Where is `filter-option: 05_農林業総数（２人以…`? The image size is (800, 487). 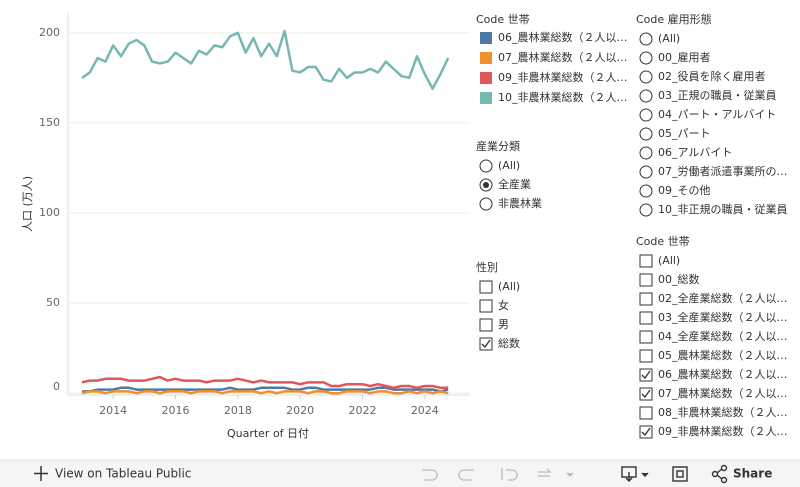
filter-option: 05_農林業総数（２人以… is located at coordinates (713, 355).